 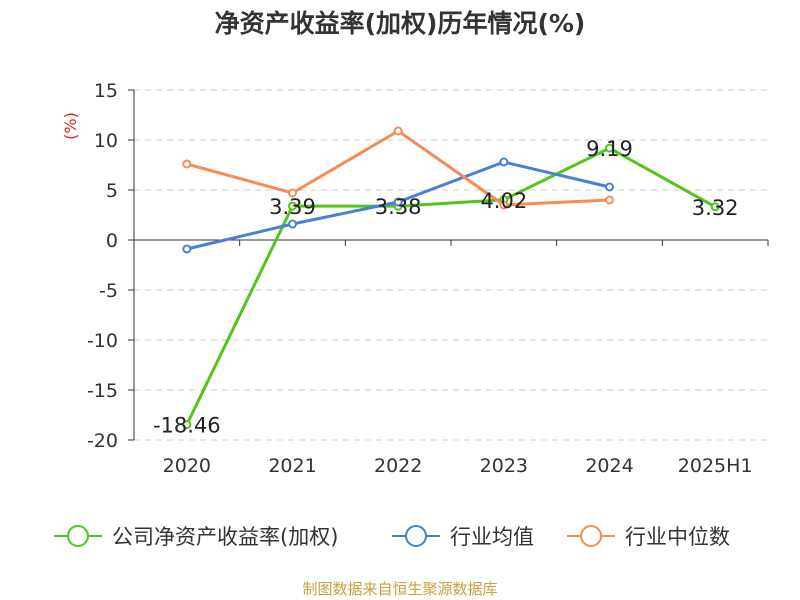 What do you see at coordinates (400, 589) in the screenshot?
I see `data-source-note: 制图数据来自恒生聚源数据库` at bounding box center [400, 589].